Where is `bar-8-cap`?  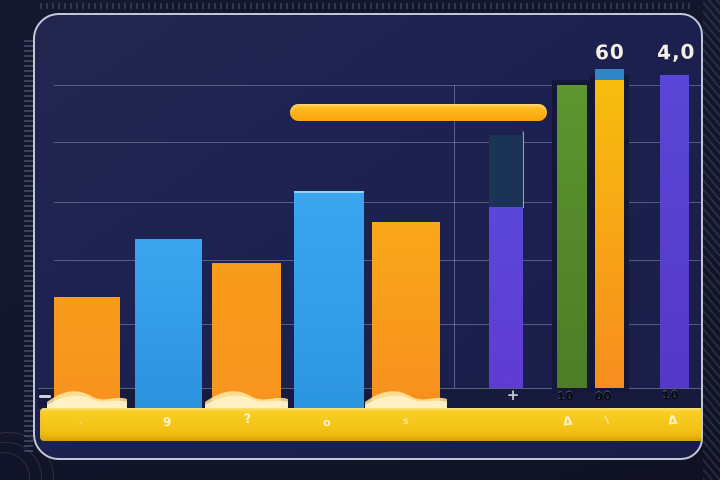
bar-8-cap is located at coordinates (609, 74).